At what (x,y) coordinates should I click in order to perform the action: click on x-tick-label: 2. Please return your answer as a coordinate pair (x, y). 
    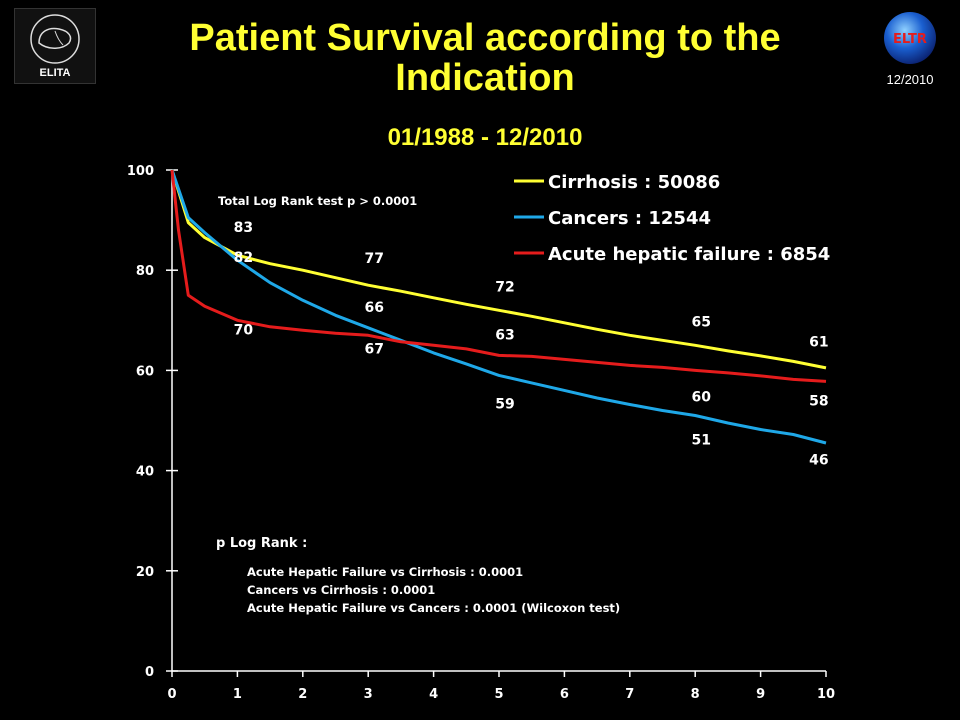
    Looking at the image, I should click on (302, 694).